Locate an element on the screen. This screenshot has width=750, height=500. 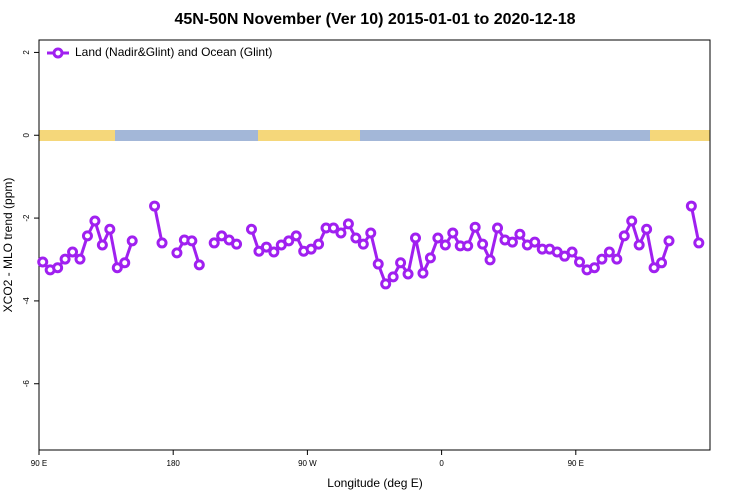
y-axis-label: XCO2 - MLO trend (ppm) is located at coordinates (8, 245).